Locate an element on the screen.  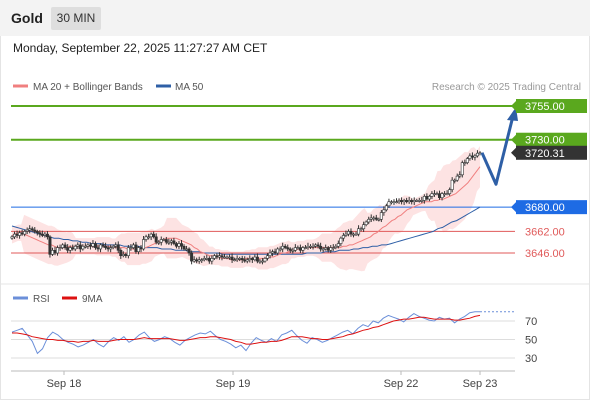
forecast-arrow-line is located at coordinates (497, 150).